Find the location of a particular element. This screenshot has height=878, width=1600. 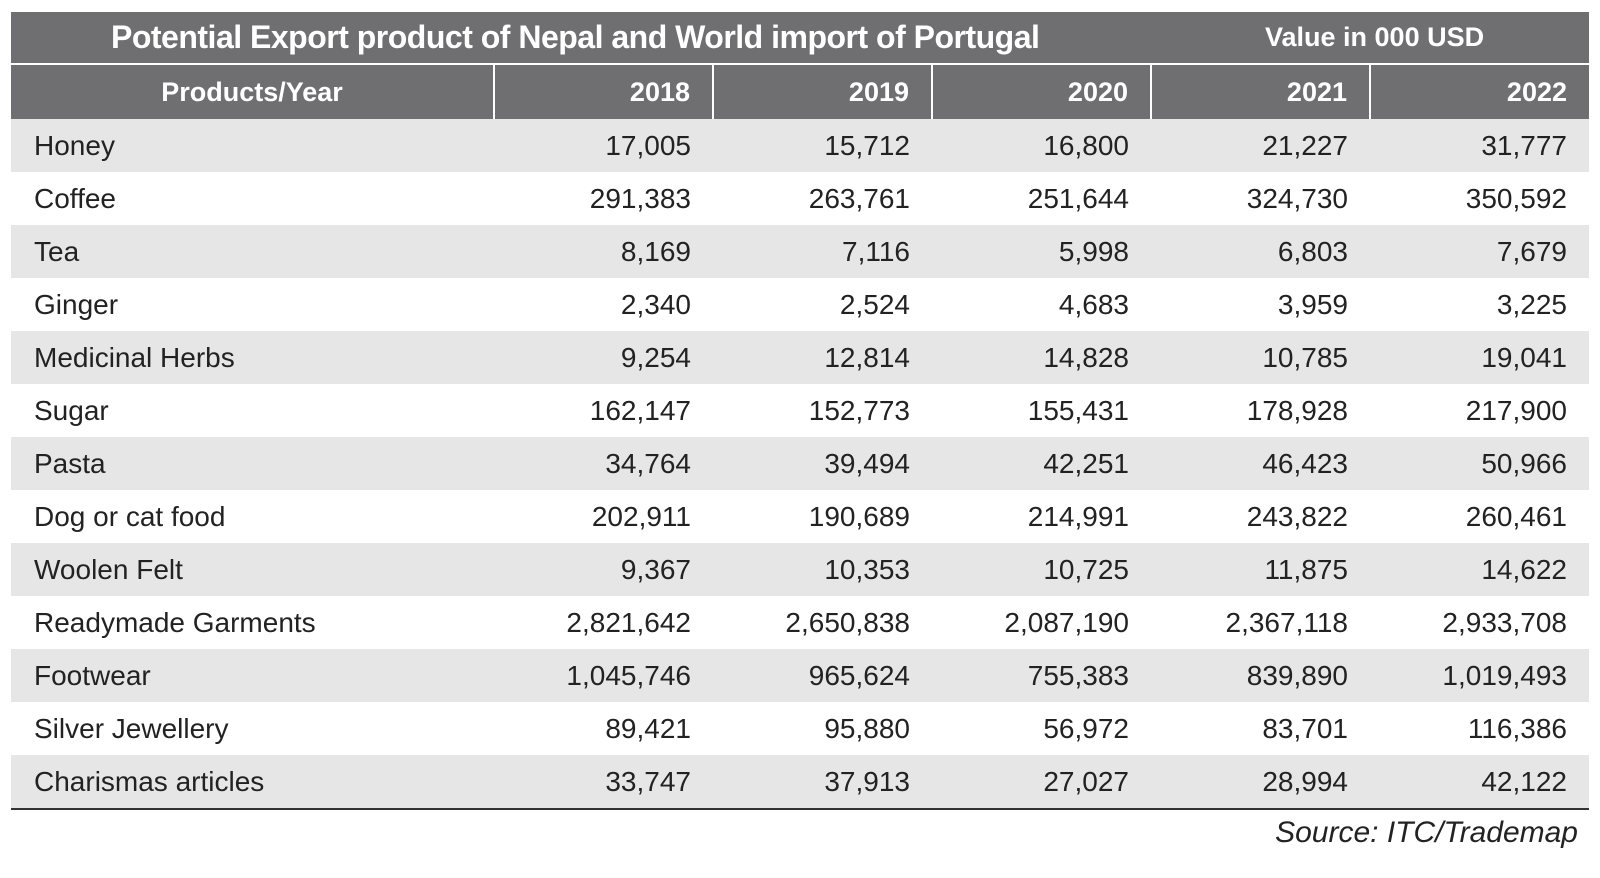

product-name-cell: Readymade Garments is located at coordinates (252, 622).